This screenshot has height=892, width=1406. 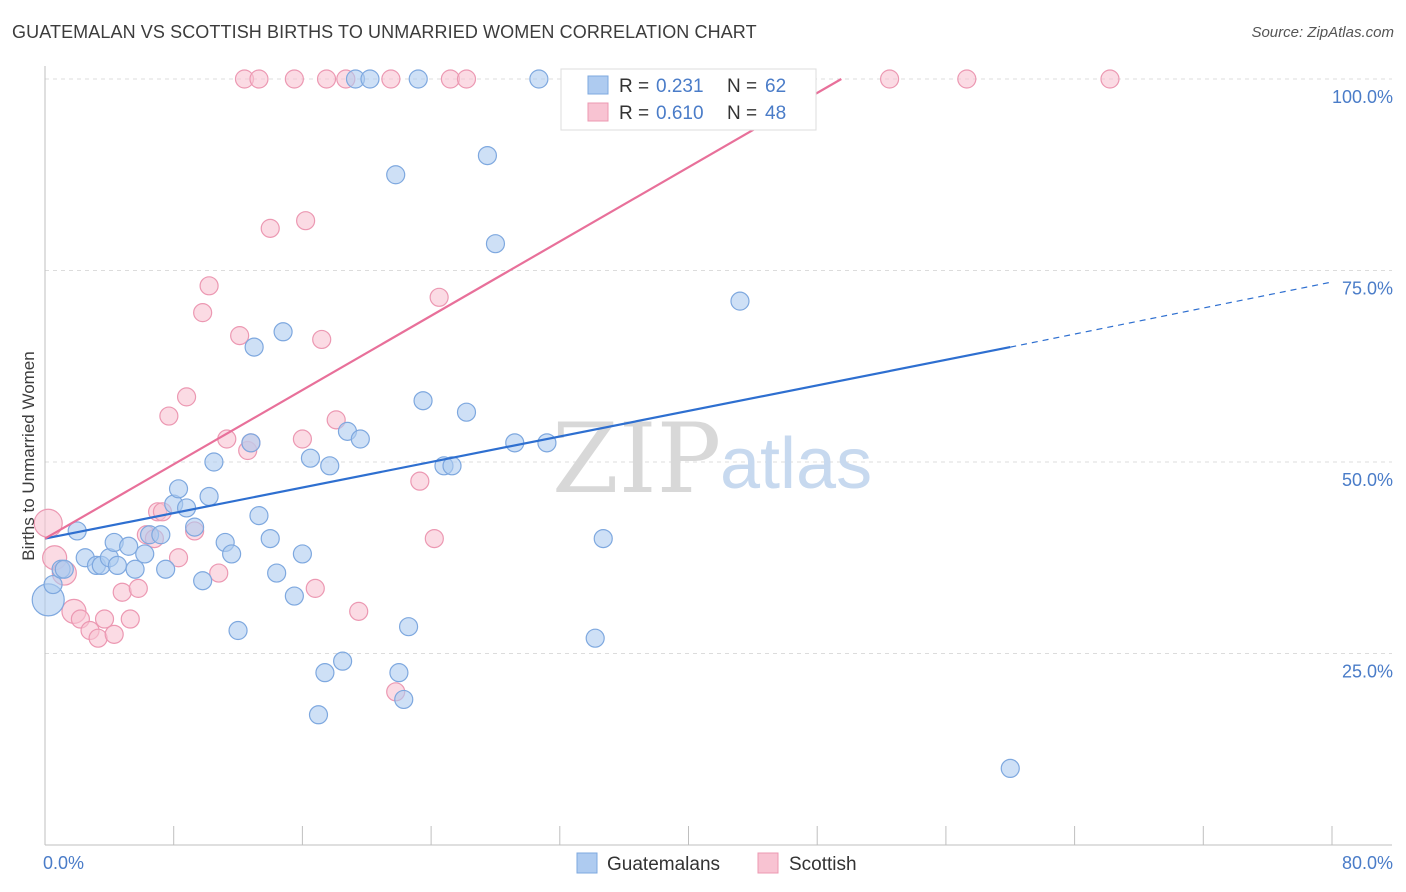 What do you see at coordinates (775, 113) in the screenshot?
I see `legend-n-value: 48` at bounding box center [775, 113].